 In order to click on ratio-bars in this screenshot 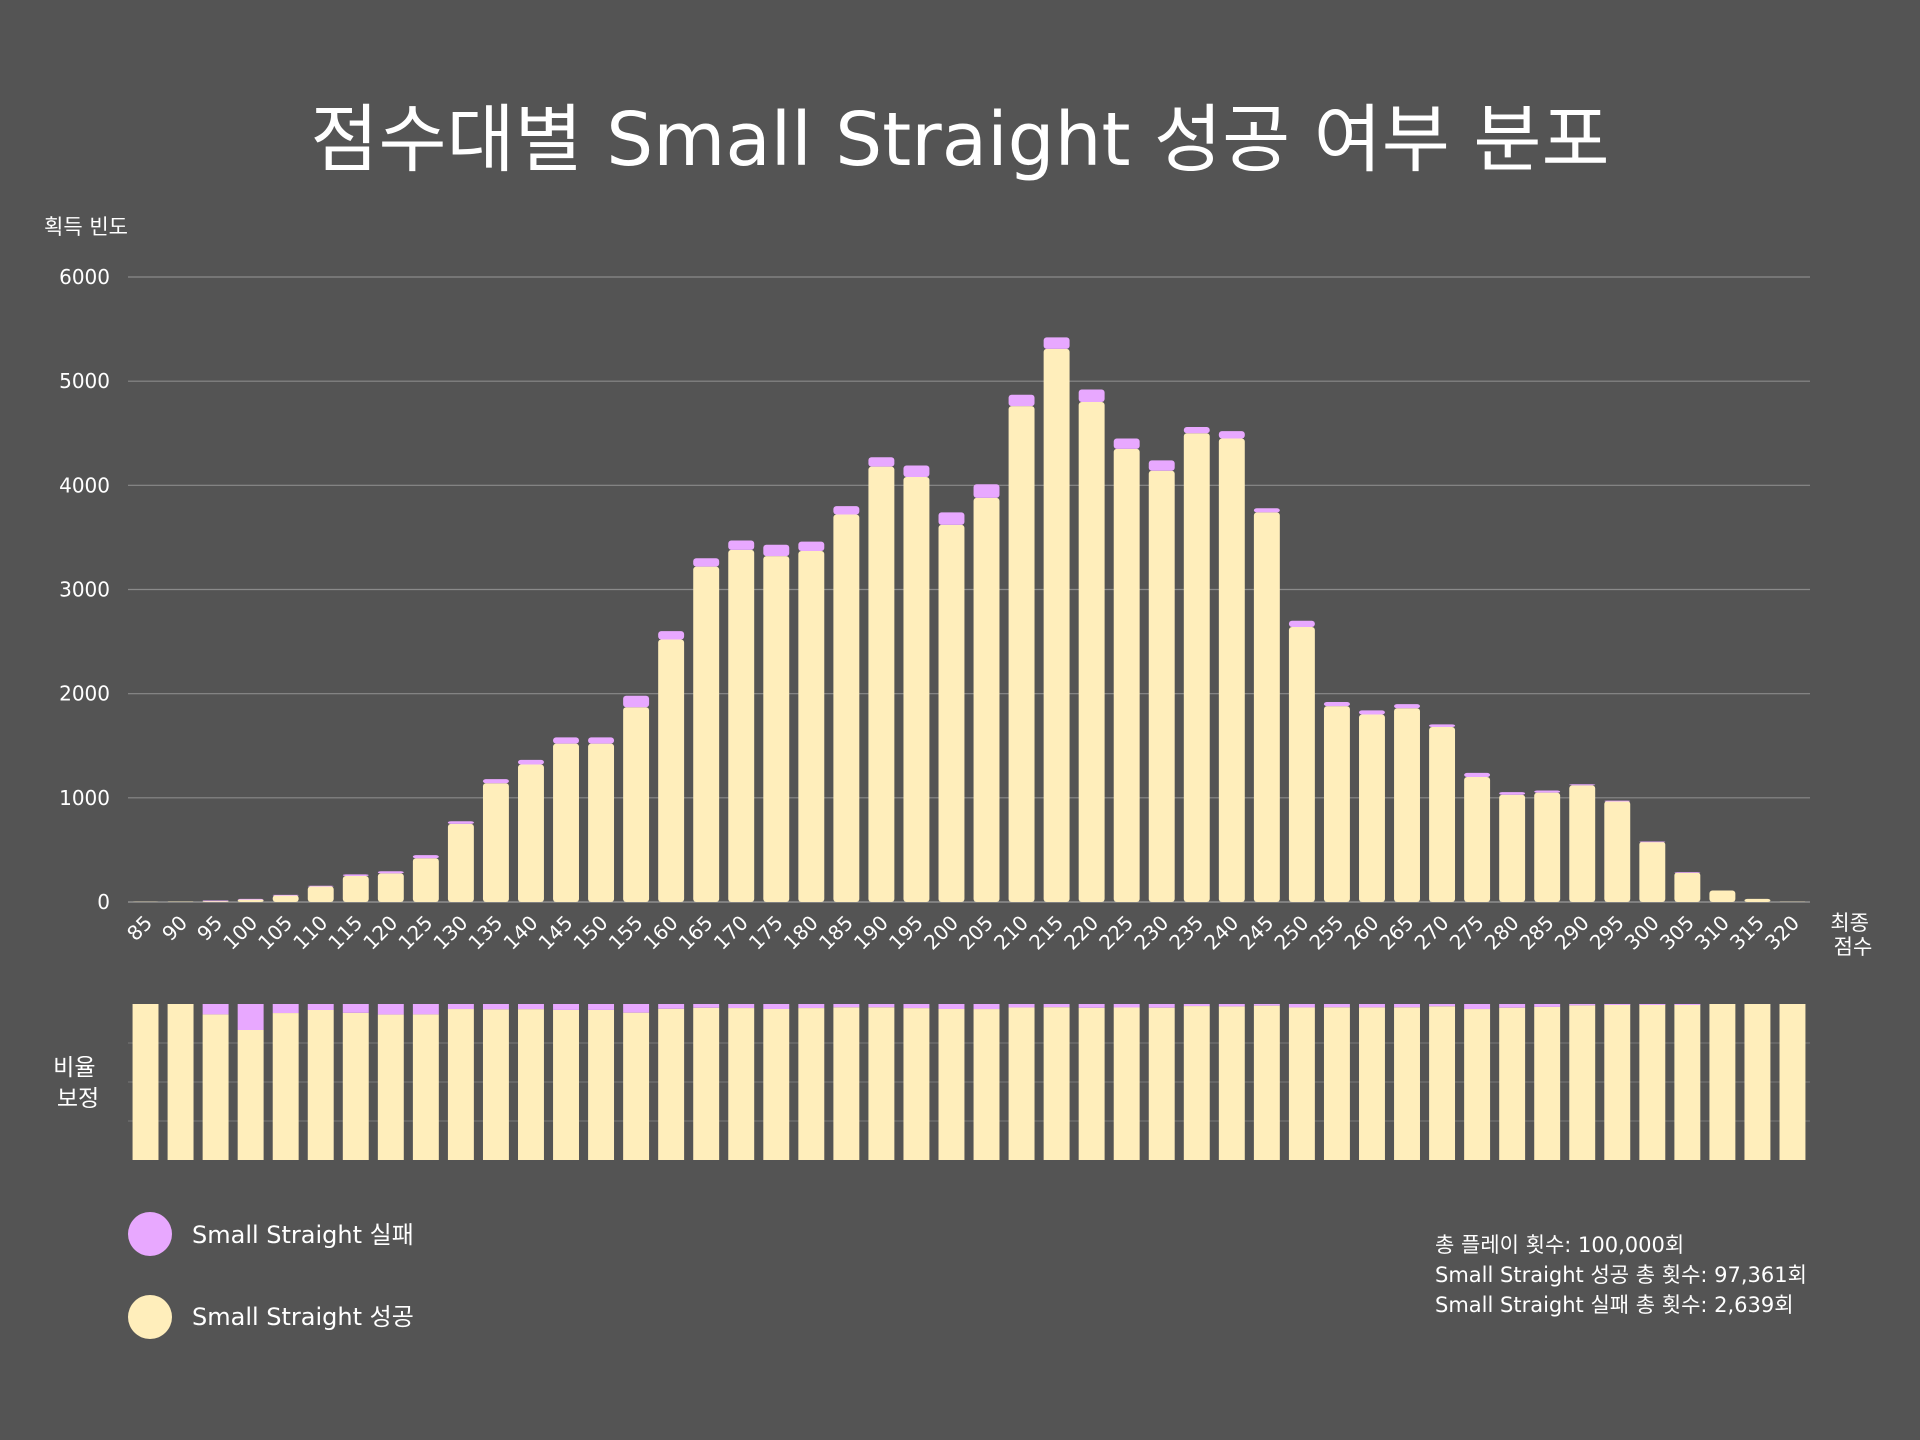, I will do `click(969, 1082)`.